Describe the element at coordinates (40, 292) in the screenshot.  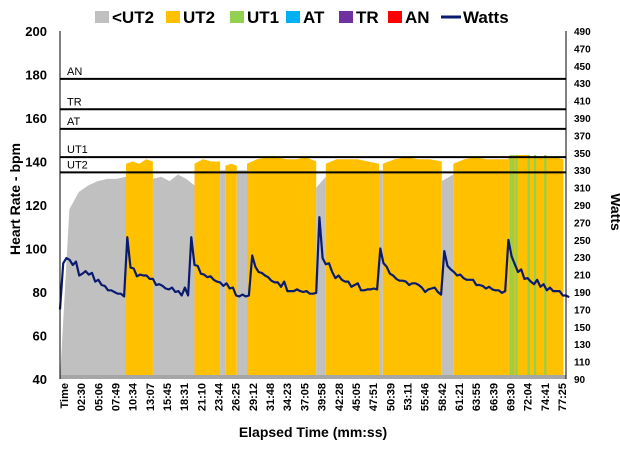
I see `y-tick-label: 80` at that location.